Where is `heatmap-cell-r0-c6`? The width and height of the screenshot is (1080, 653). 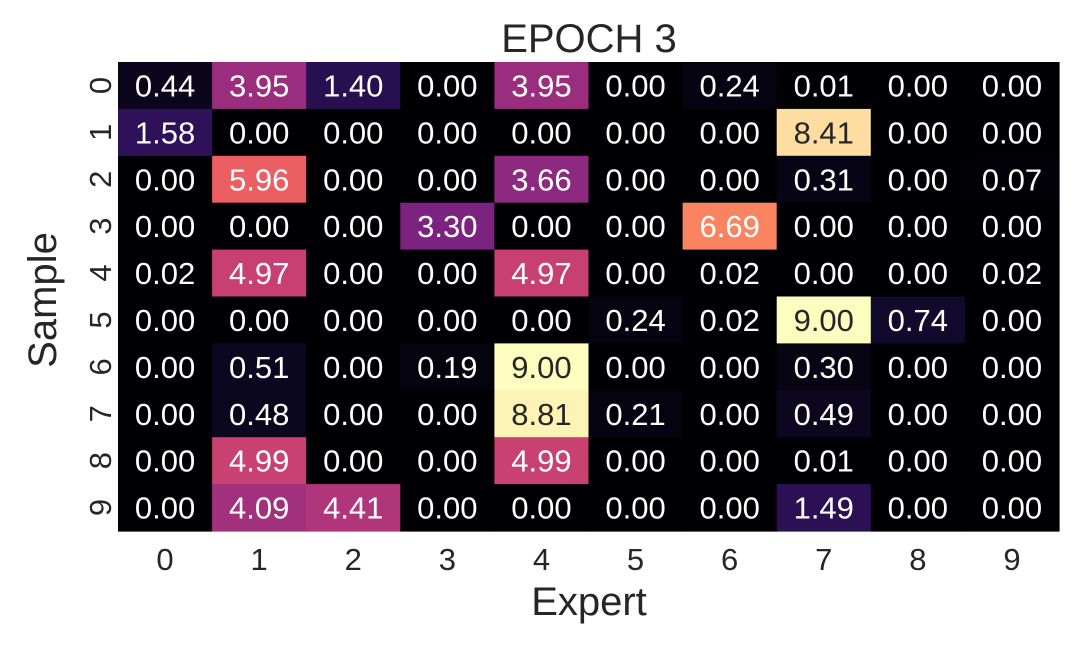
heatmap-cell-r0-c6 is located at coordinates (730, 86).